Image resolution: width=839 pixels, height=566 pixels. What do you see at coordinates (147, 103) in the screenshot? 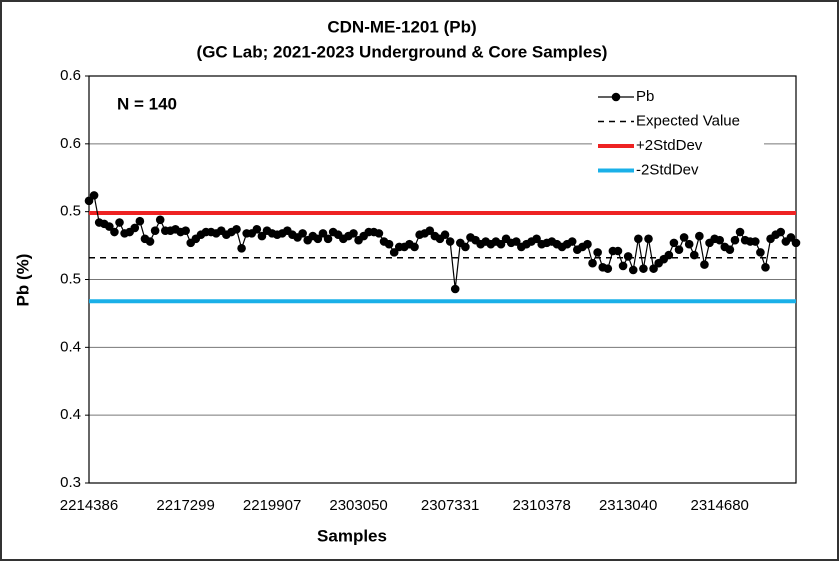
I see `annotation: N = 140` at bounding box center [147, 103].